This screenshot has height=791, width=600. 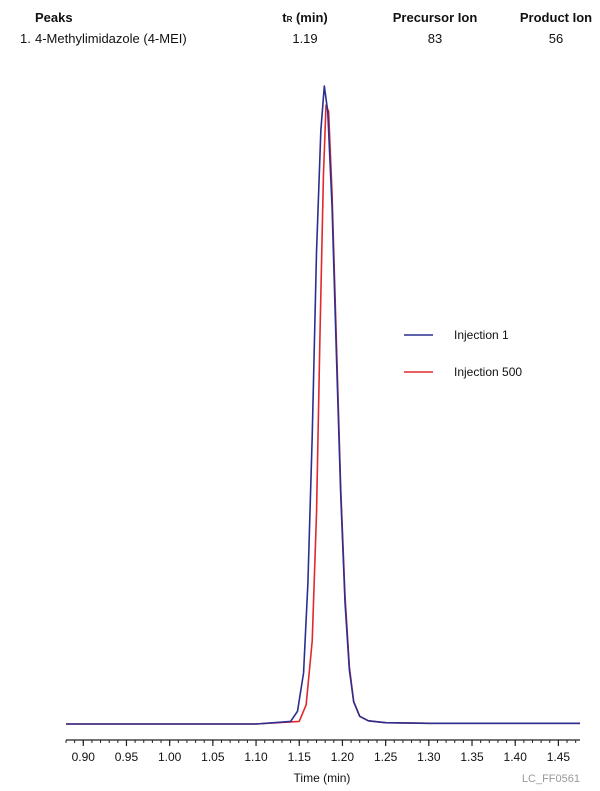 What do you see at coordinates (488, 372) in the screenshot?
I see `legend-label-2: Injection 500` at bounding box center [488, 372].